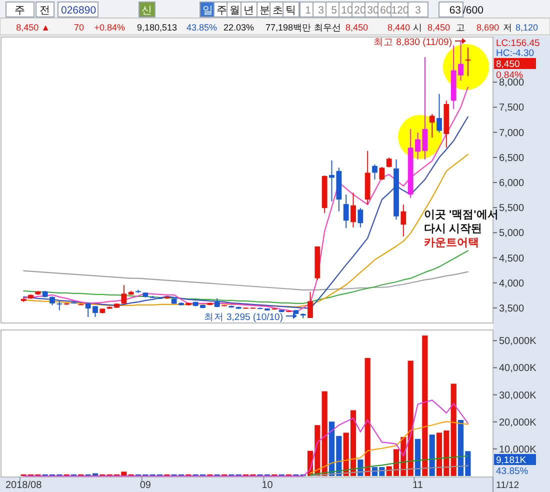 The width and height of the screenshot is (550, 492). Describe the element at coordinates (327, 27) in the screenshot. I see `text: 최우선` at that location.